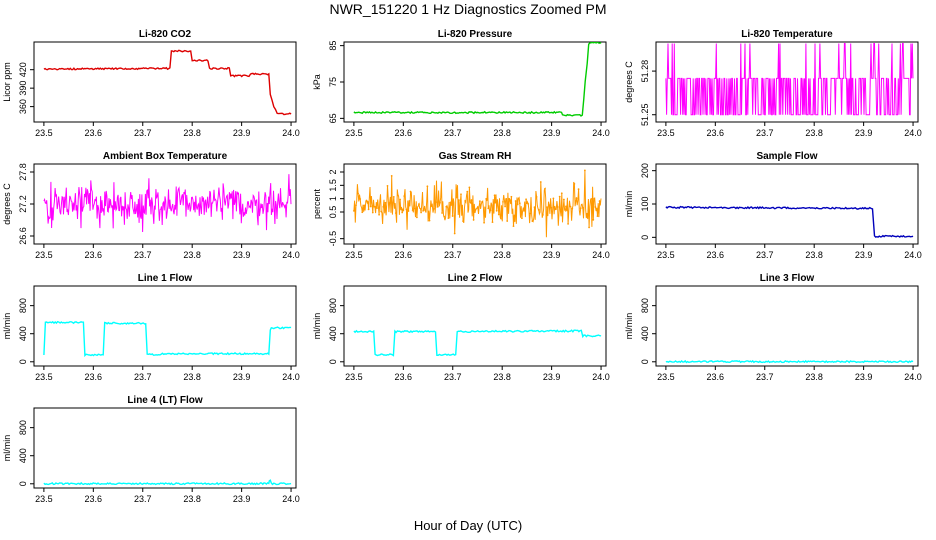  What do you see at coordinates (645, 333) in the screenshot?
I see `line-3-flow-ytick-label: 400` at bounding box center [645, 333].